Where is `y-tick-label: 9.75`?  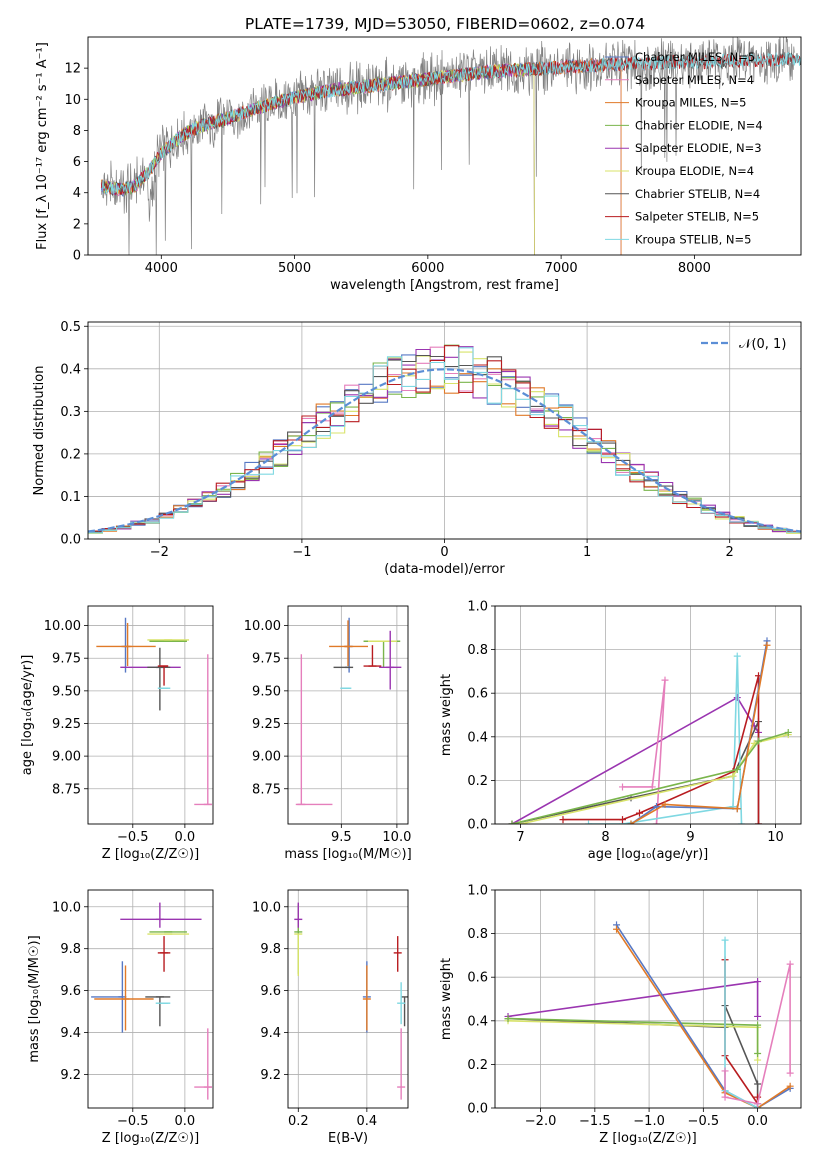
y-tick-label: 9.75 is located at coordinates (266, 659).